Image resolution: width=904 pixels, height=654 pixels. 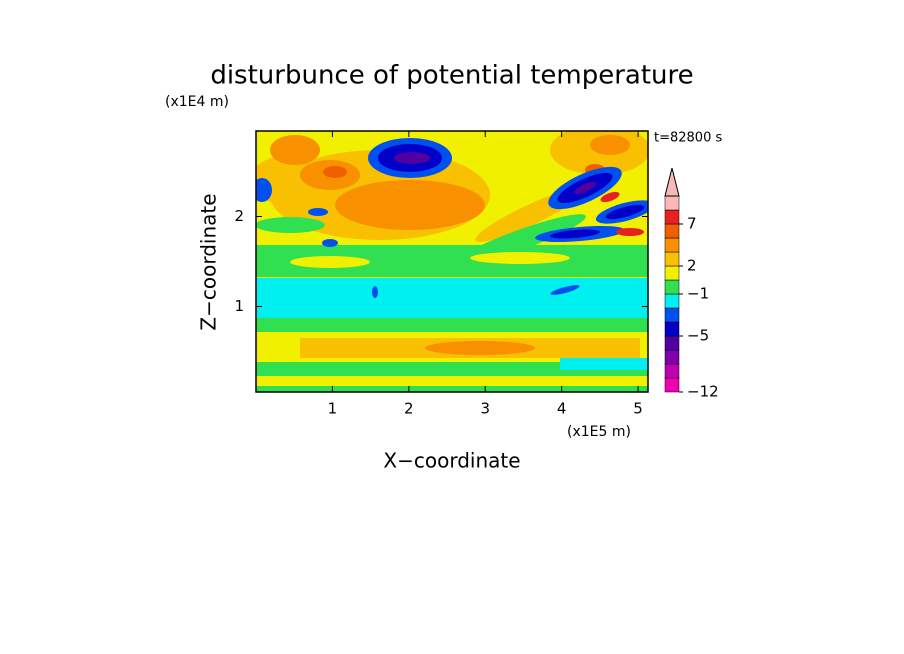 What do you see at coordinates (688, 138) in the screenshot?
I see `annotation: t=82800 s` at bounding box center [688, 138].